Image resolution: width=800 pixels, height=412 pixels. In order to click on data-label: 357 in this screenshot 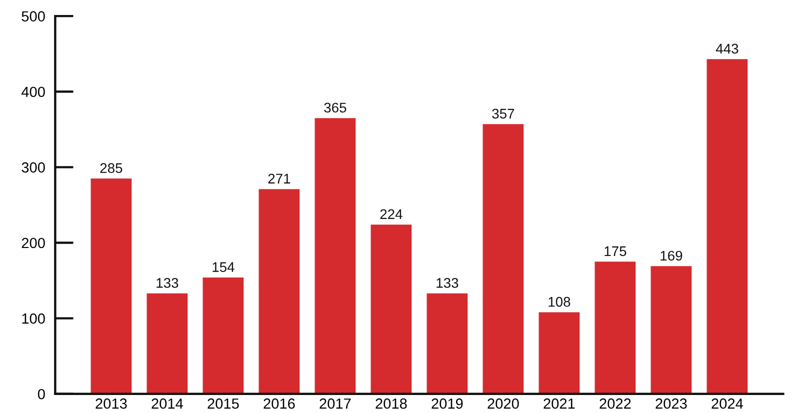, I will do `click(503, 113)`.